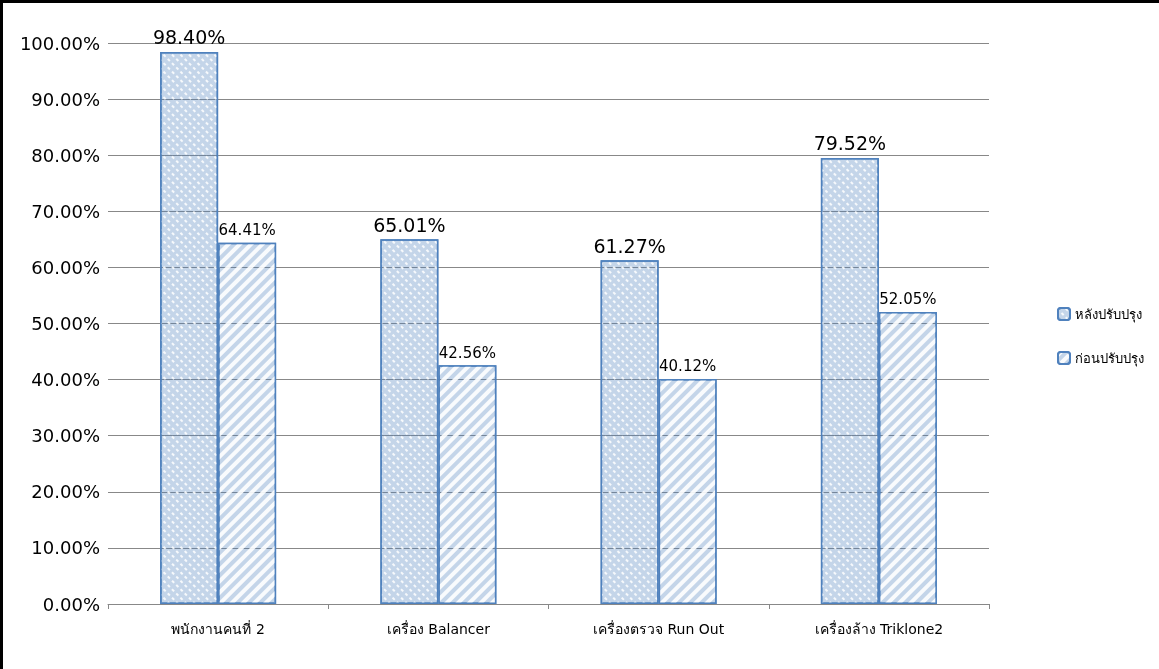 The height and width of the screenshot is (669, 1159). Describe the element at coordinates (467, 352) in the screenshot. I see `data-label: 42.56%` at that location.